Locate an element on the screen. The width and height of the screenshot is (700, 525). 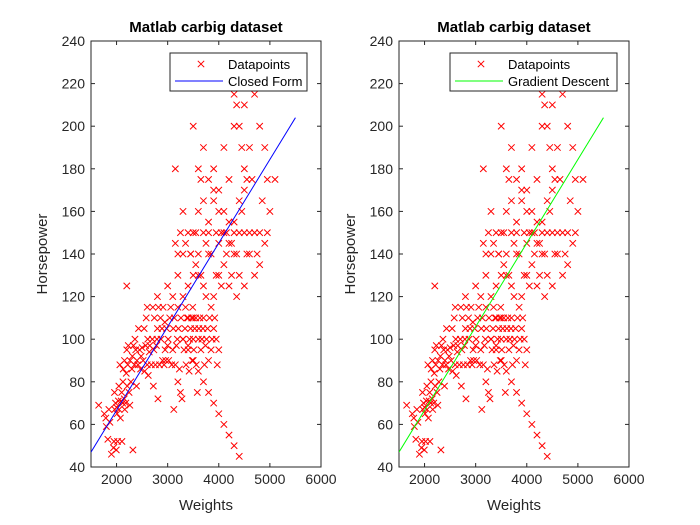
chart-title: Matlab carbig dataset is located at coordinates (513, 27).